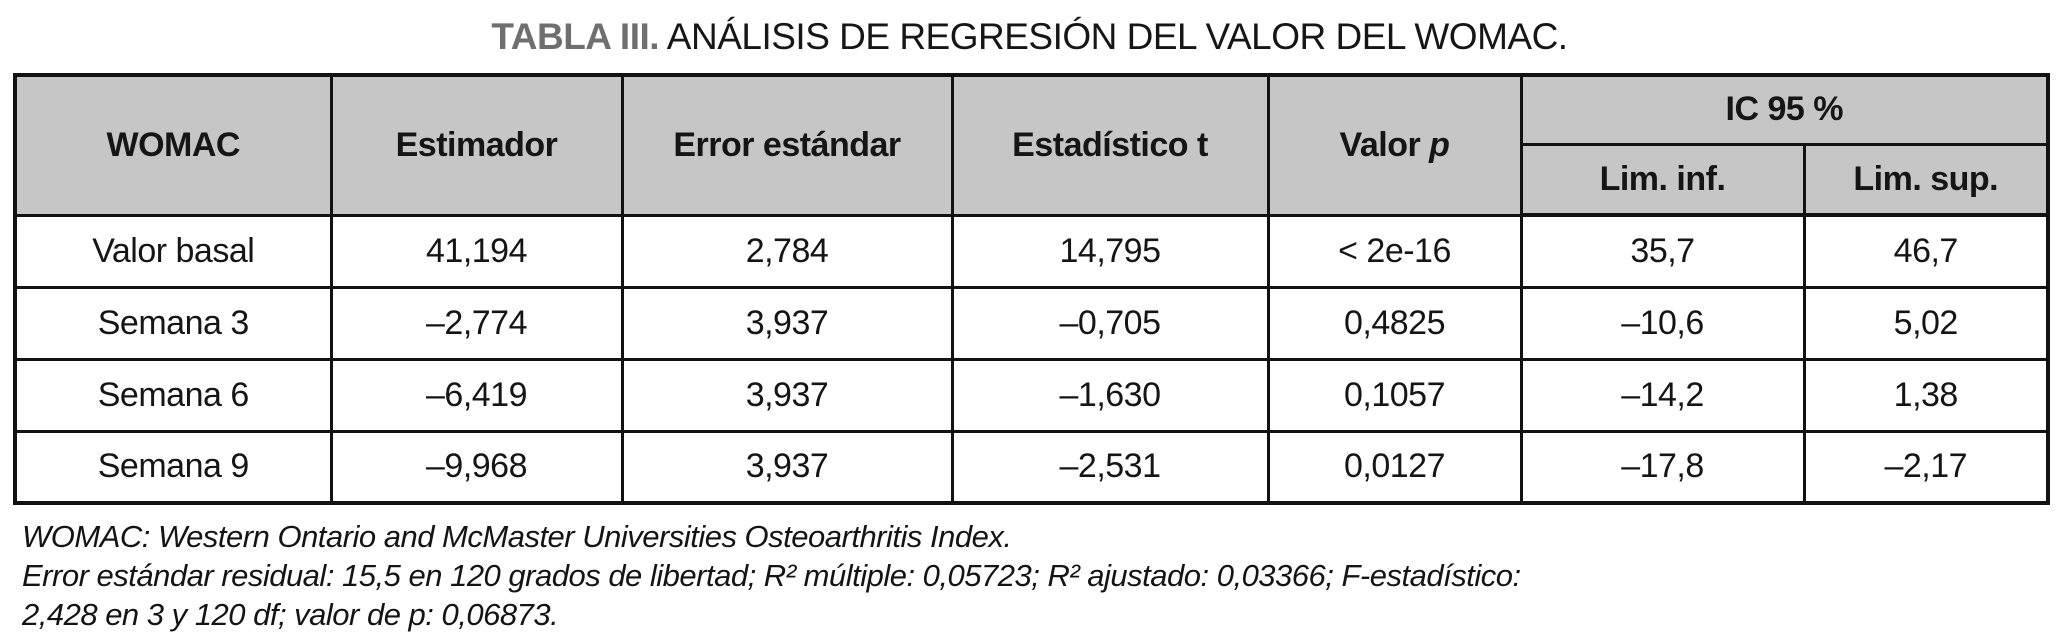 The height and width of the screenshot is (640, 2059). I want to click on header-cell-womac: WOMAC, so click(173, 145).